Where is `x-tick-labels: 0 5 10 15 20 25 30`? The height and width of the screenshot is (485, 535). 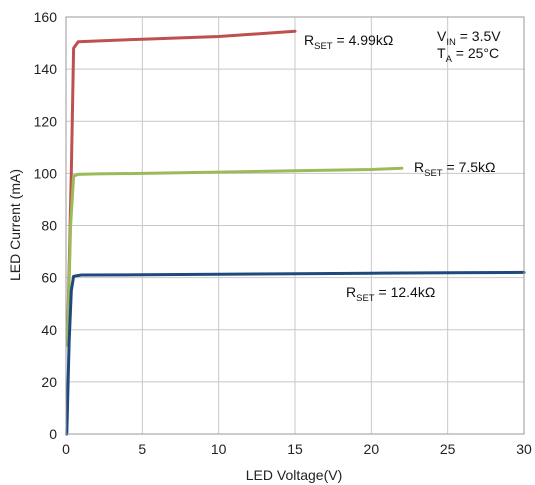 x-tick-labels: 0 5 10 15 20 25 30 is located at coordinates (297, 449).